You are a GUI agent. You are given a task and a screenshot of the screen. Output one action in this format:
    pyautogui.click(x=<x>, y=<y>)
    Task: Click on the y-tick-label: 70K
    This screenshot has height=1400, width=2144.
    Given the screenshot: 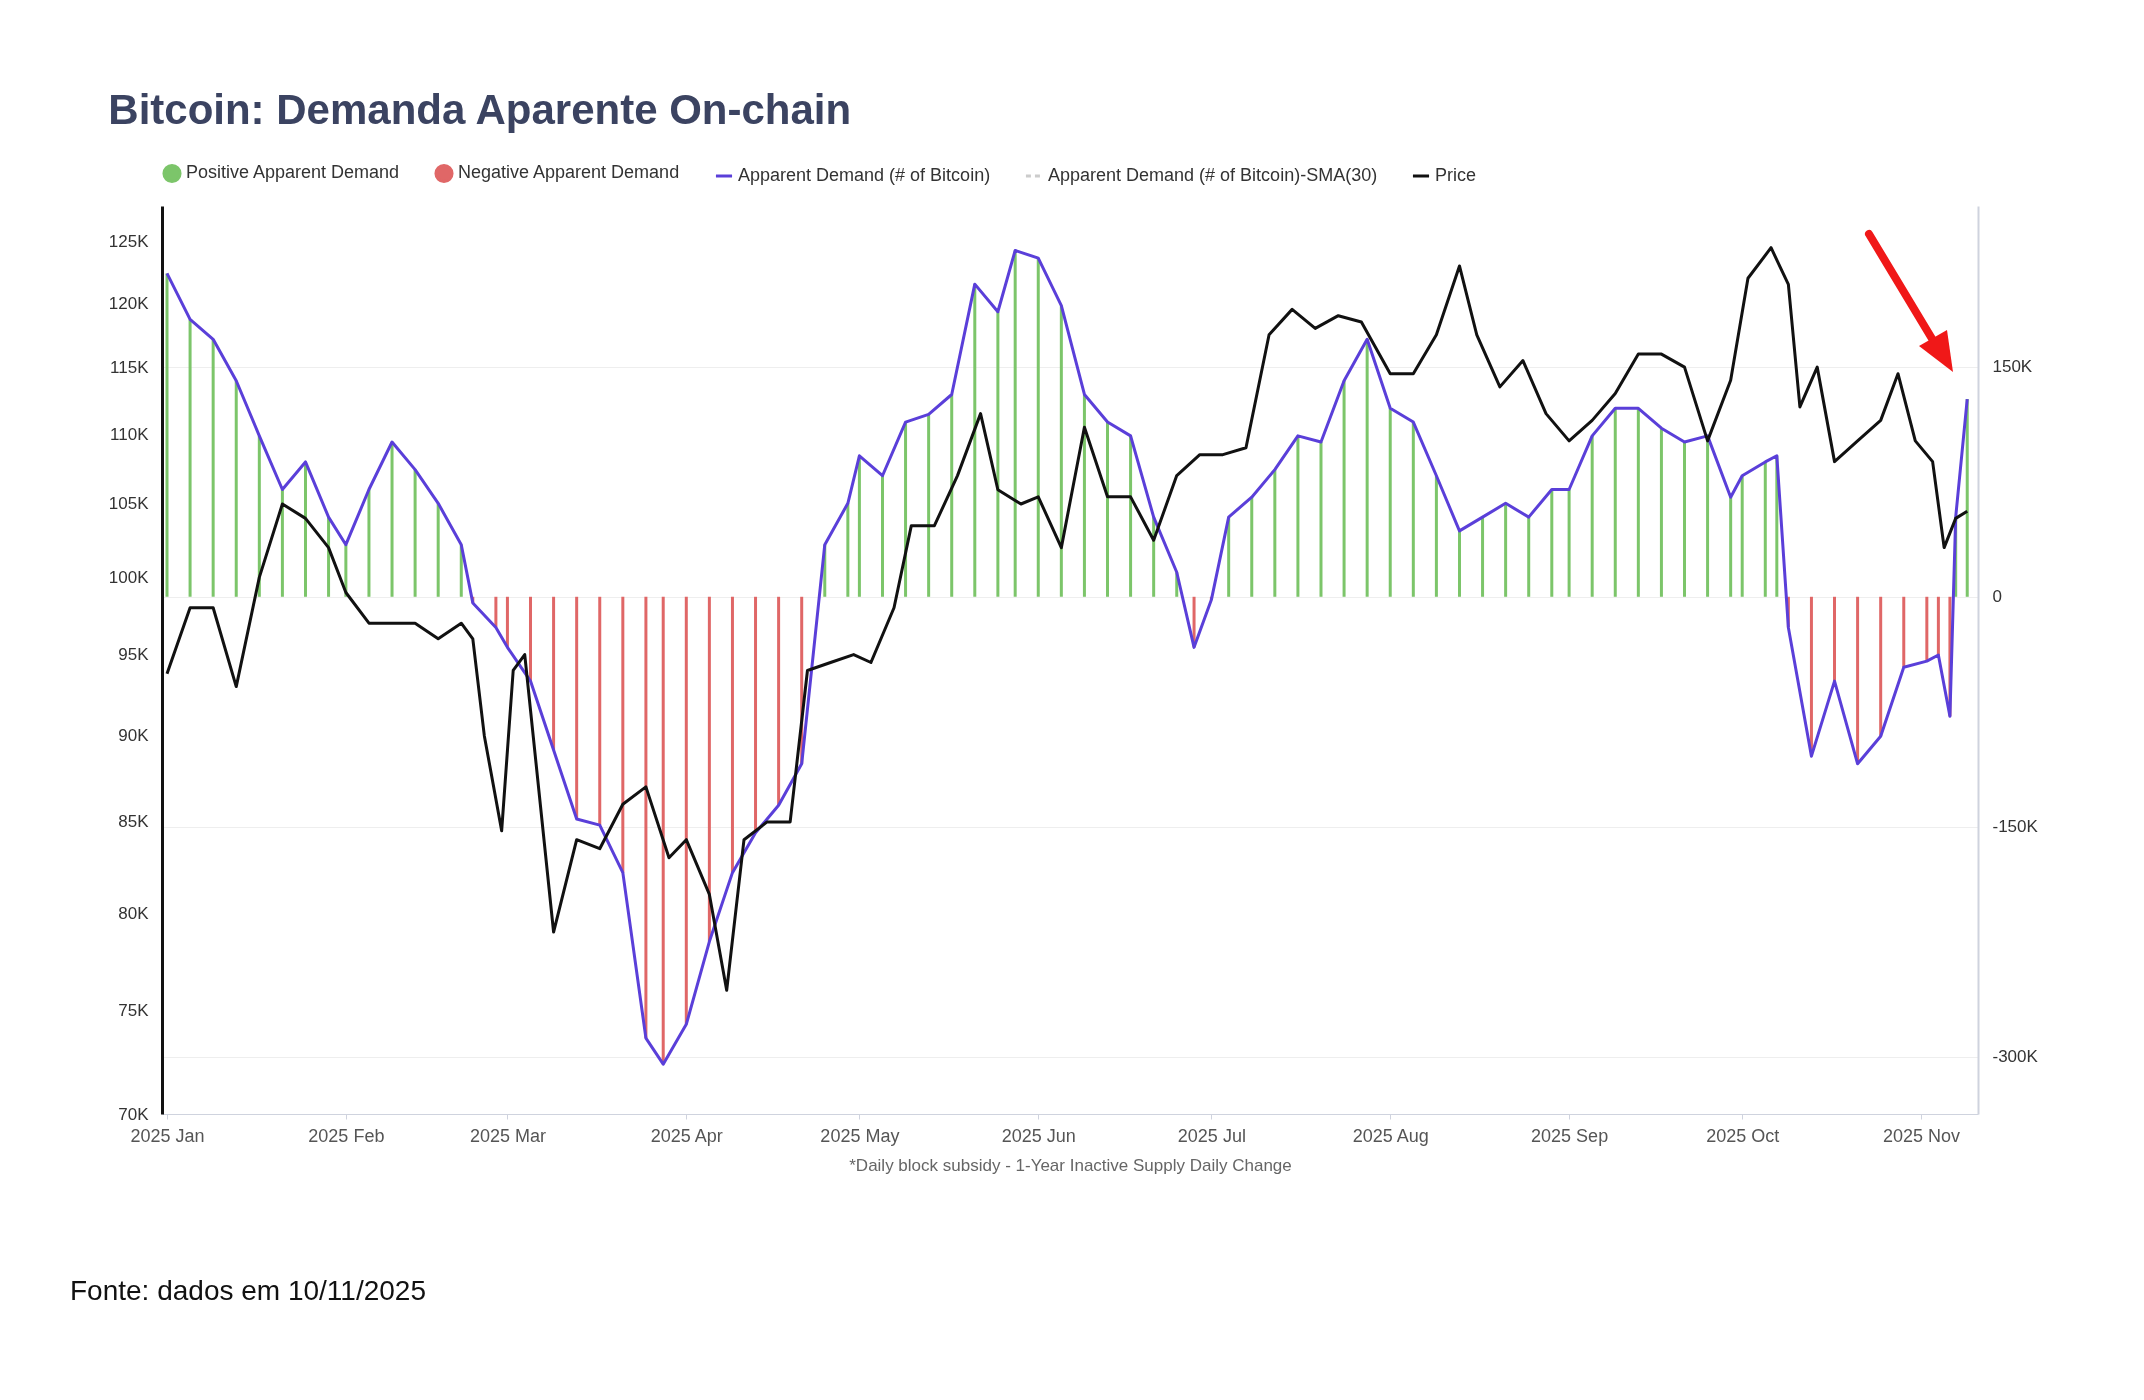 What is the action you would take?
    pyautogui.click(x=134, y=1114)
    